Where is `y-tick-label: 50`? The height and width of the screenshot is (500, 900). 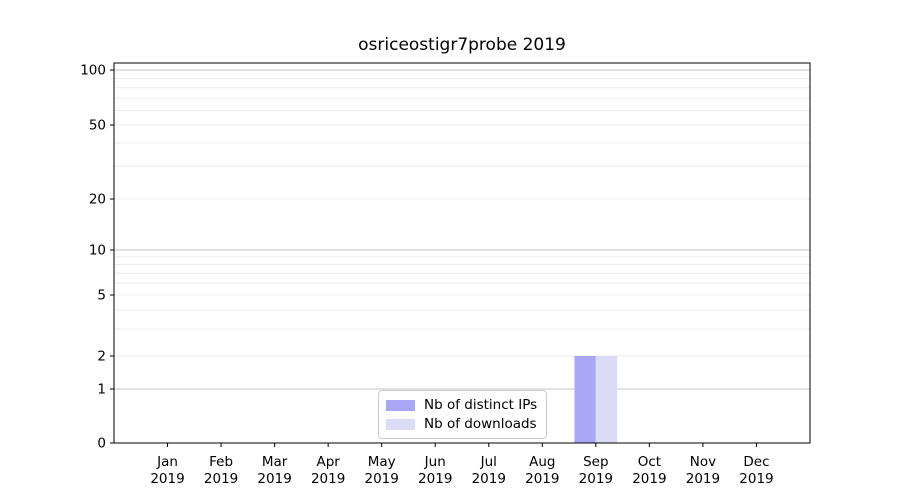 y-tick-label: 50 is located at coordinates (97, 126).